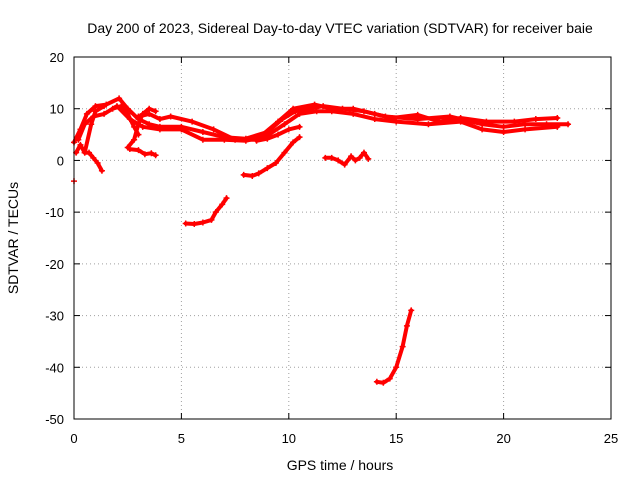 This screenshot has height=480, width=640. I want to click on series-arc-8-9-rise, so click(278, 133).